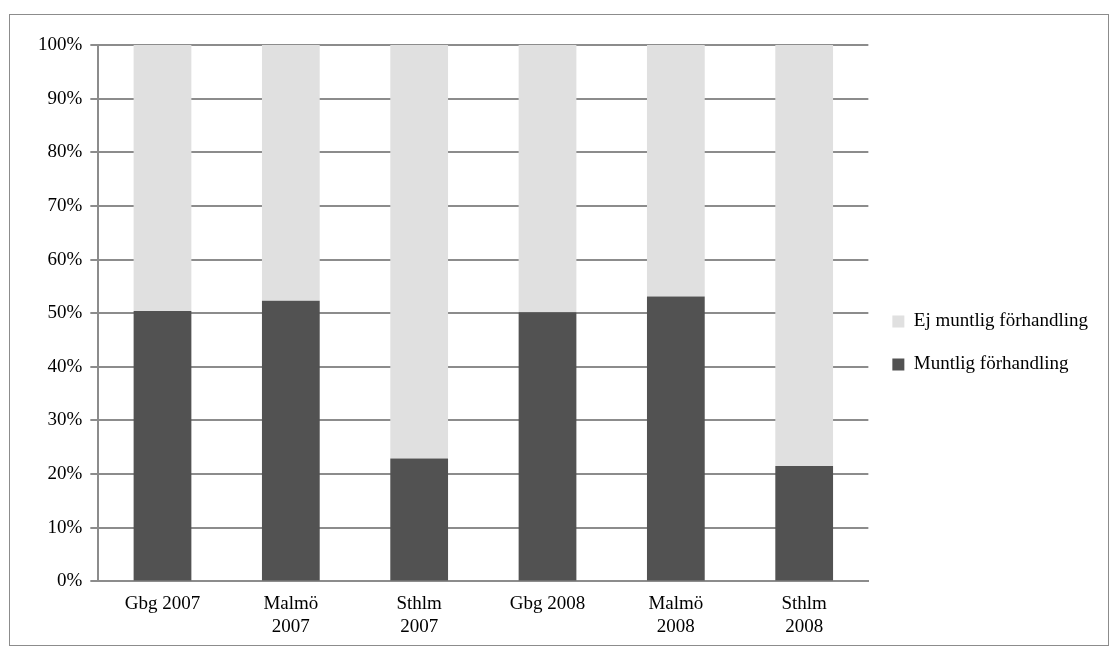  Describe the element at coordinates (804, 613) in the screenshot. I see `x-tick-label: Sthlm 2008` at that location.